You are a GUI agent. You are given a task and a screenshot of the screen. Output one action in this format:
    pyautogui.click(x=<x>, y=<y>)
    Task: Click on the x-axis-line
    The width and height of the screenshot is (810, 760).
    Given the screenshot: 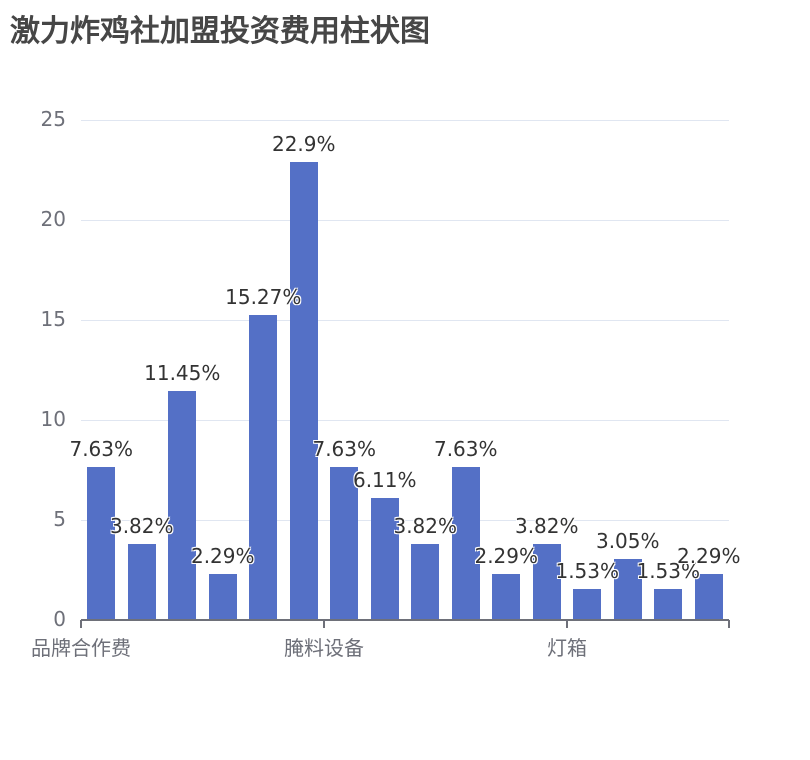 What is the action you would take?
    pyautogui.click(x=405, y=620)
    